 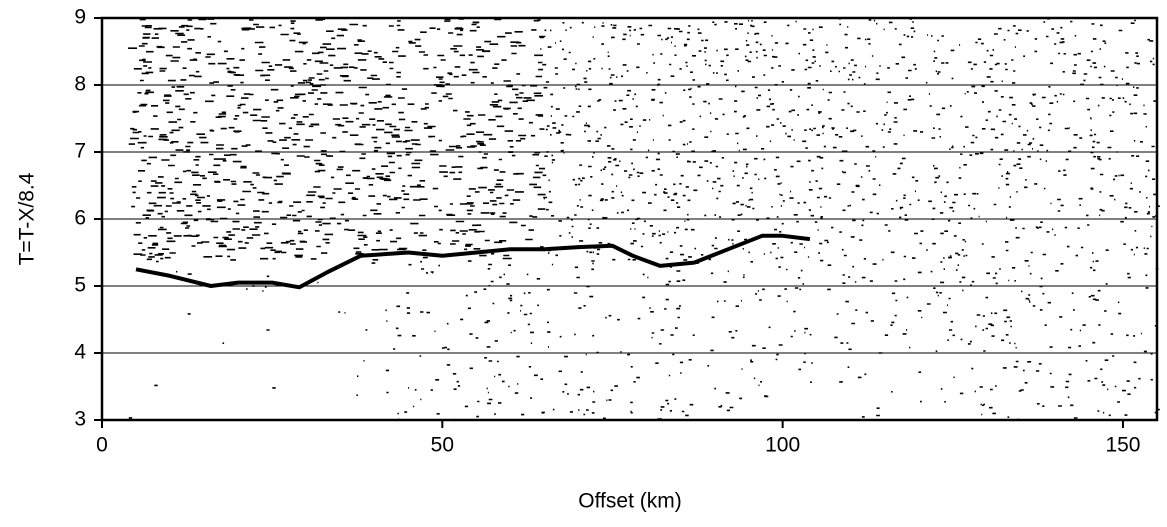 I want to click on x-tick-label: 50, so click(x=442, y=445).